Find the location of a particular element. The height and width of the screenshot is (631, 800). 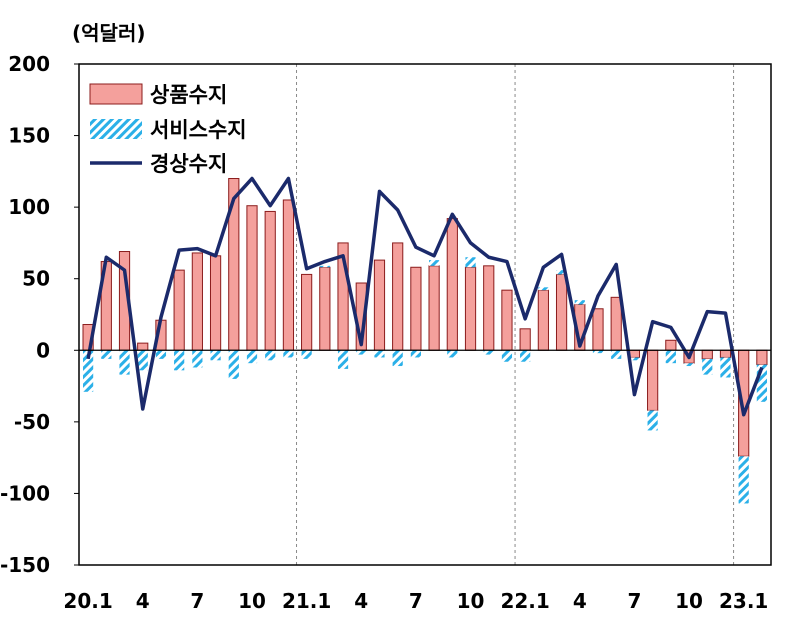

x-tick-label: 23.1 is located at coordinates (743, 601).